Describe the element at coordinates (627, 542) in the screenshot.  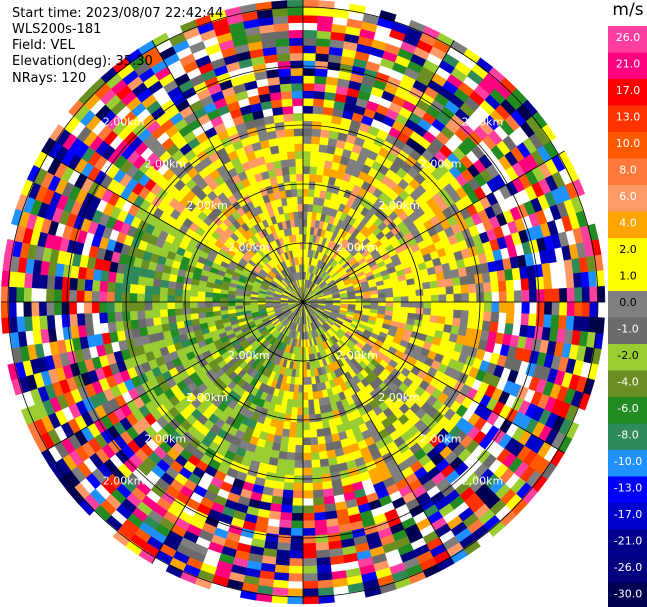
I see `colorbar-band` at that location.